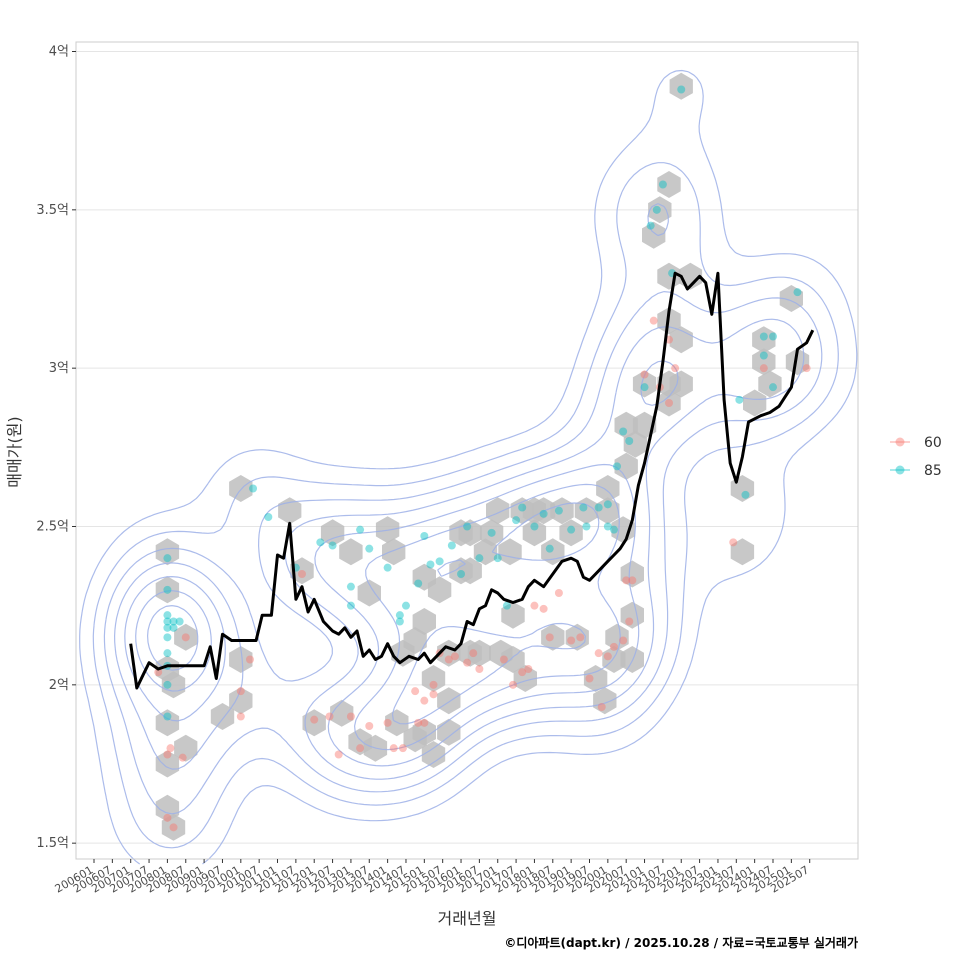  Describe the element at coordinates (52, 210) in the screenshot. I see `y-tick-label: 3.5억` at that location.